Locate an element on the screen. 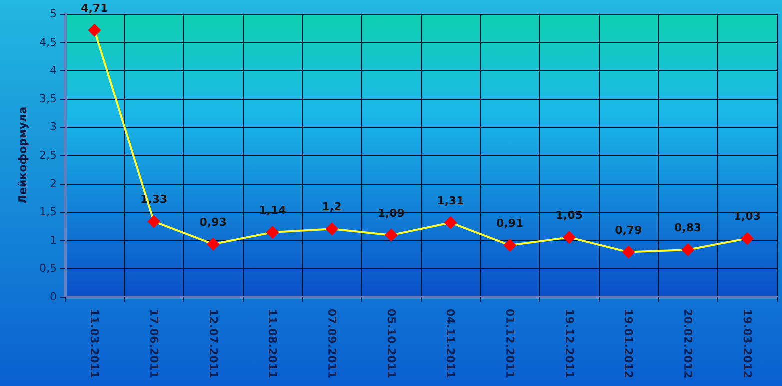  data-label: 1,31 is located at coordinates (450, 201).